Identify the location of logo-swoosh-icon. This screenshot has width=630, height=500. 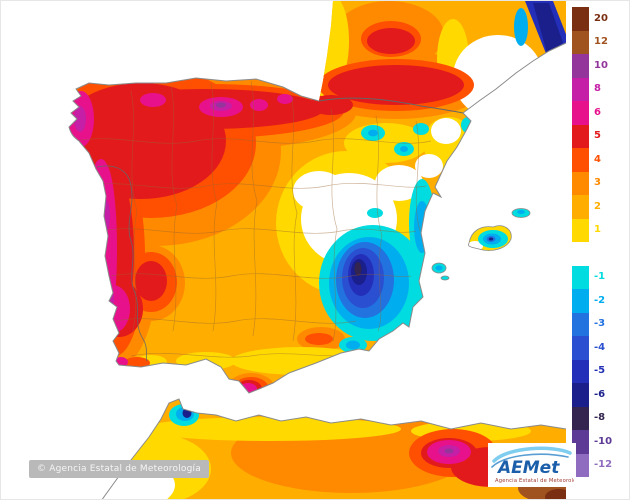
(532, 454).